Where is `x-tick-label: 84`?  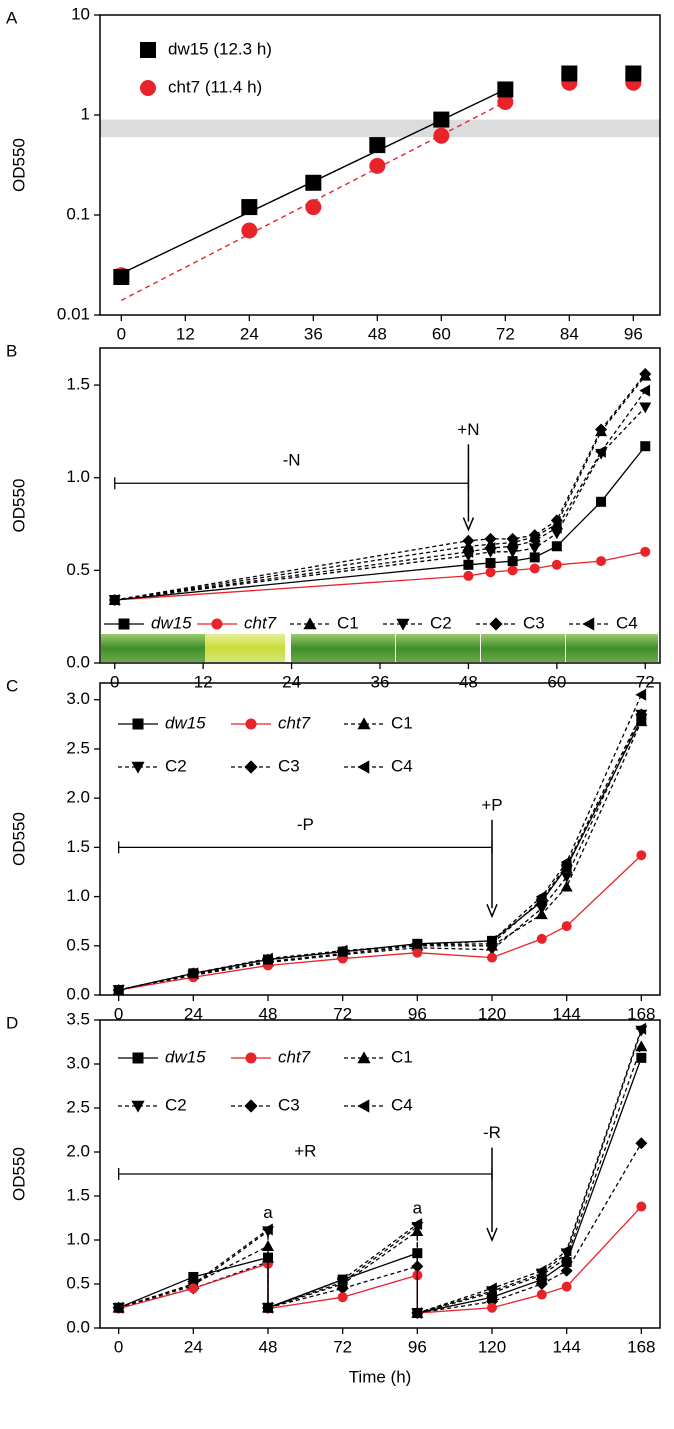 x-tick-label: 84 is located at coordinates (569, 333).